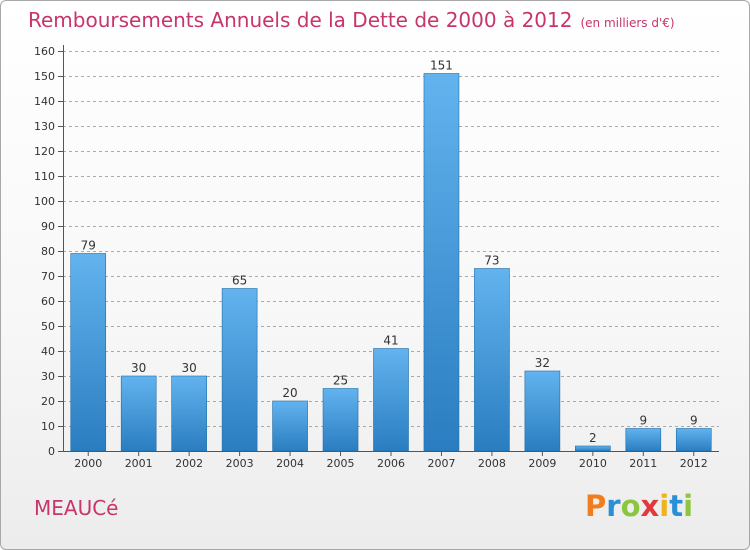 The height and width of the screenshot is (550, 750). Describe the element at coordinates (542, 463) in the screenshot. I see `x-tick-label: 2009` at that location.